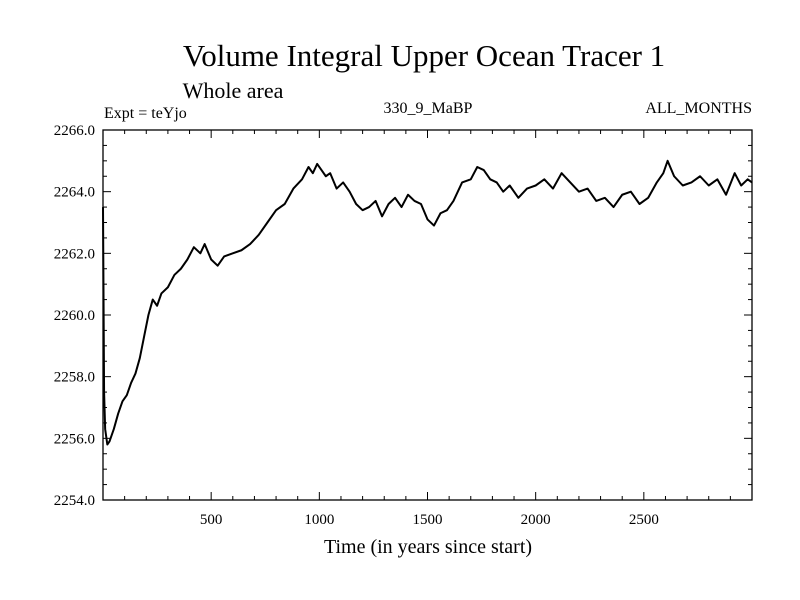 This screenshot has width=800, height=600. What do you see at coordinates (74, 378) in the screenshot?
I see `y-tick-label: 2258.0` at bounding box center [74, 378].